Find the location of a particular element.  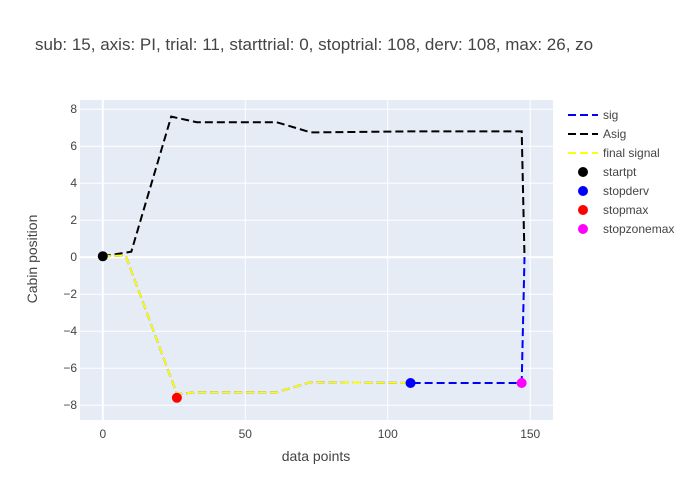

x-tick-label: 150 is located at coordinates (530, 434).